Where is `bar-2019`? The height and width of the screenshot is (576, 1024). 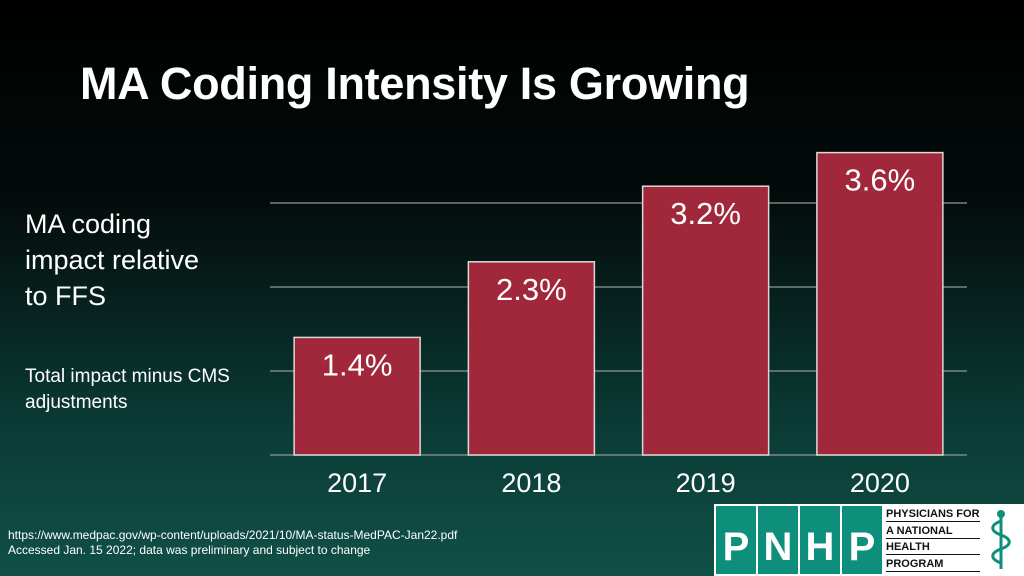 bar-2019 is located at coordinates (705, 320).